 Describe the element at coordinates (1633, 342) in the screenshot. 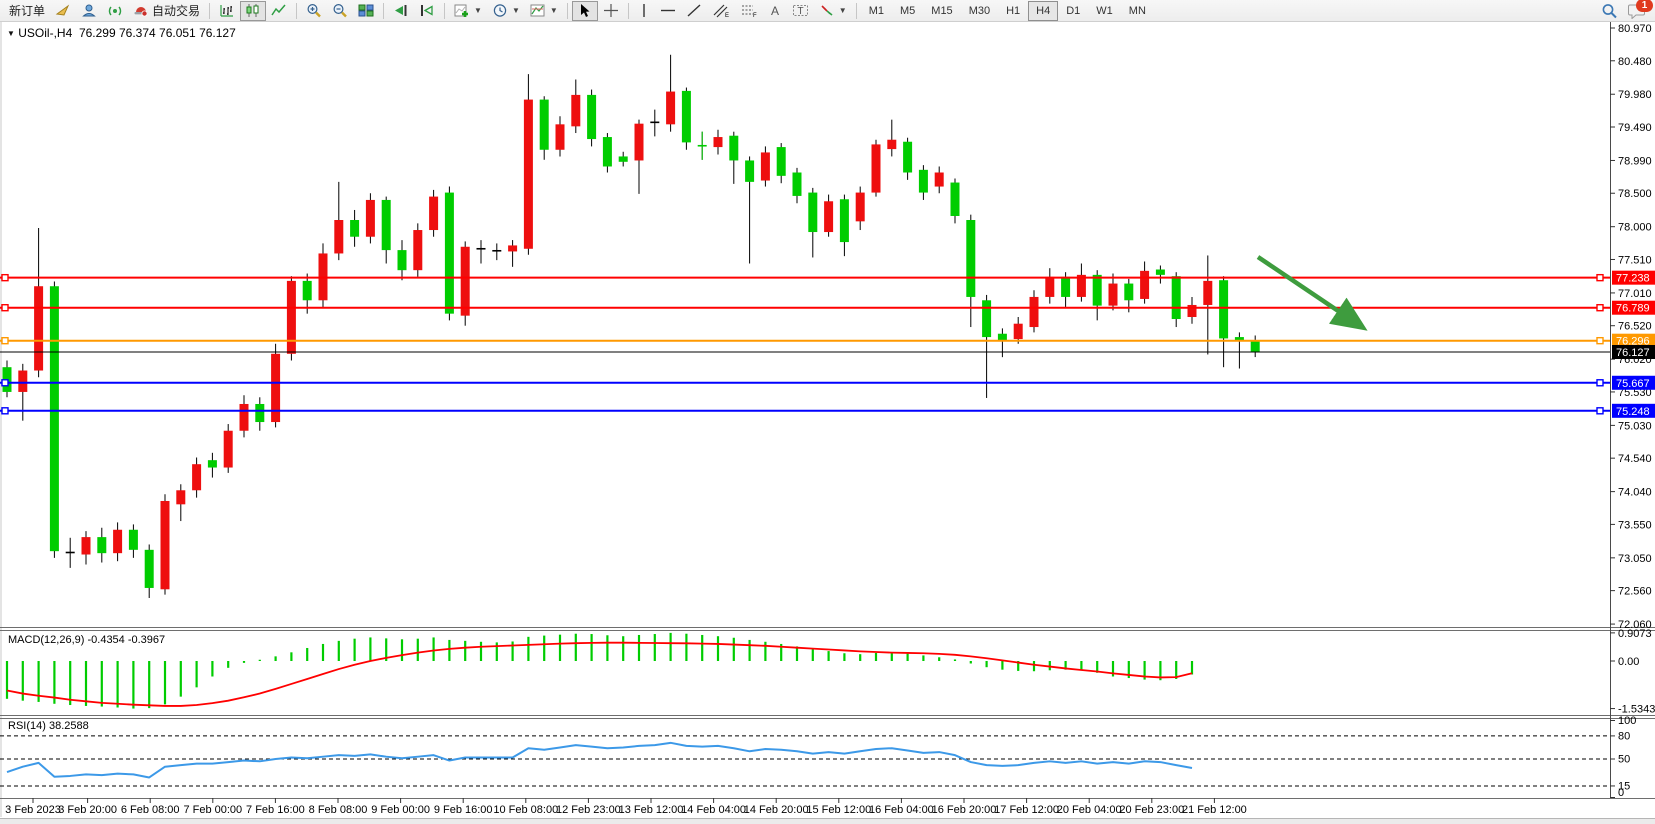

I see `svg-text: 76.296` at that location.